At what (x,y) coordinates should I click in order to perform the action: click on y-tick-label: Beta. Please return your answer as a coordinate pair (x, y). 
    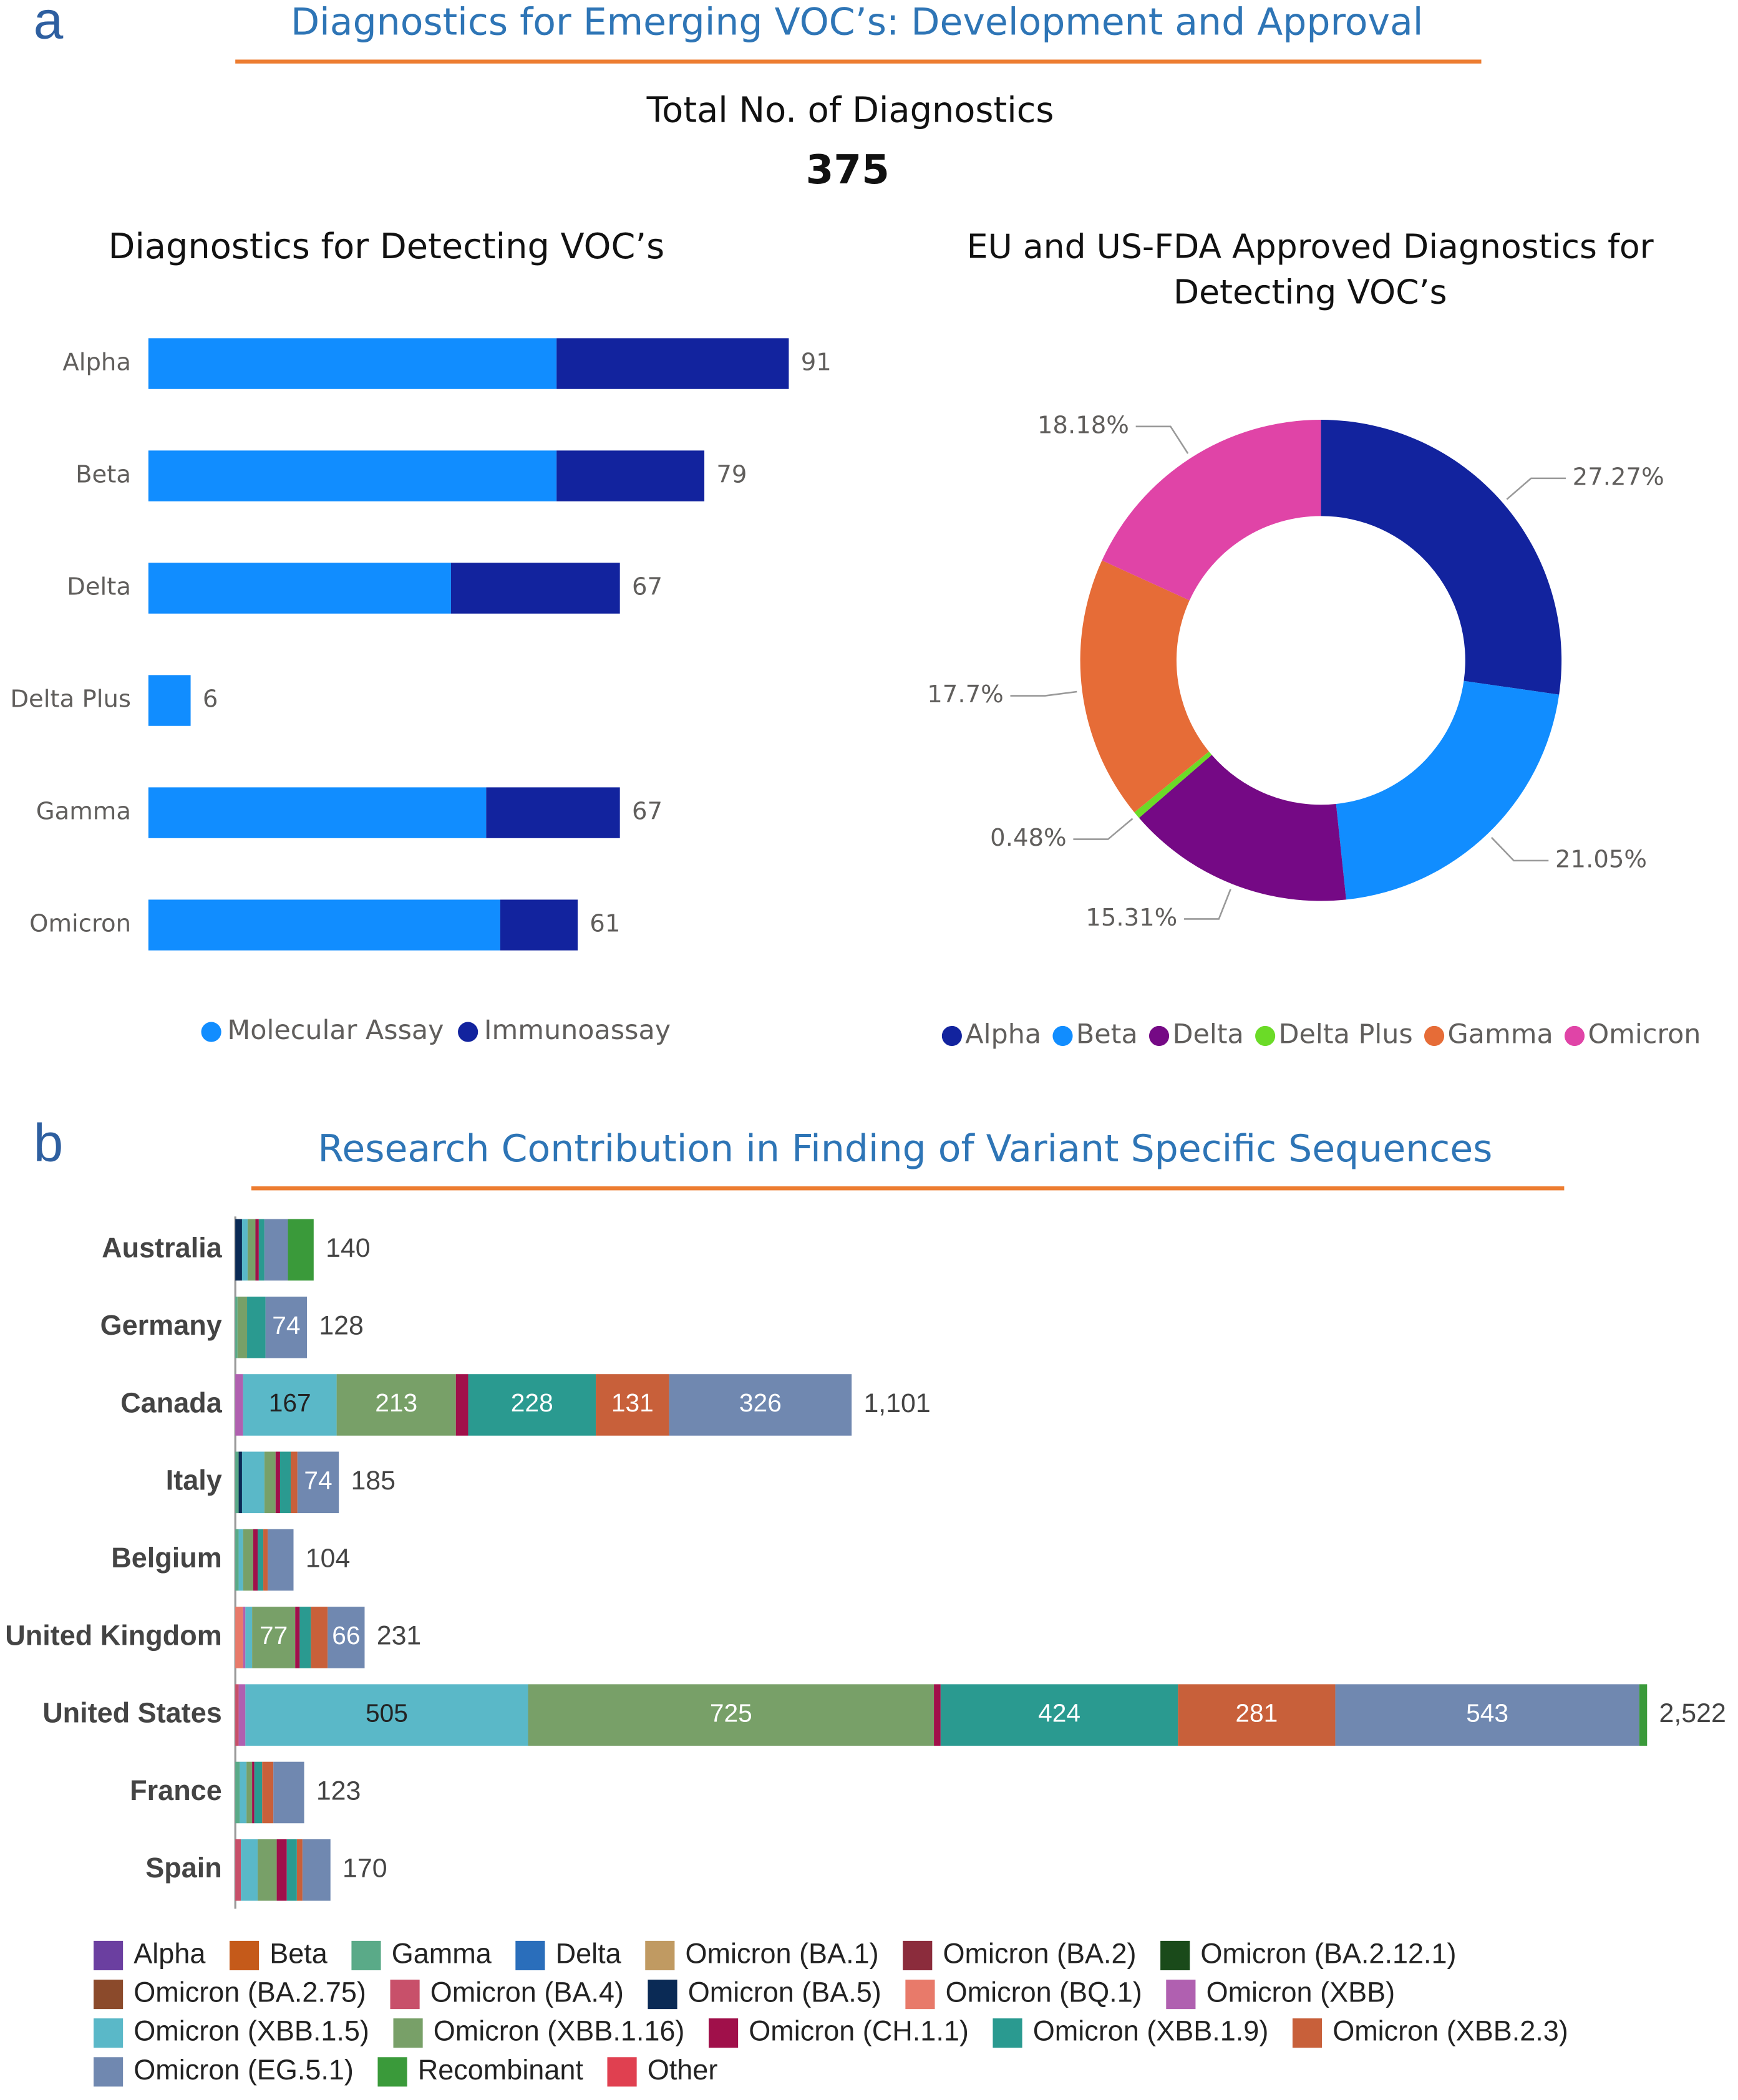
    Looking at the image, I should click on (103, 475).